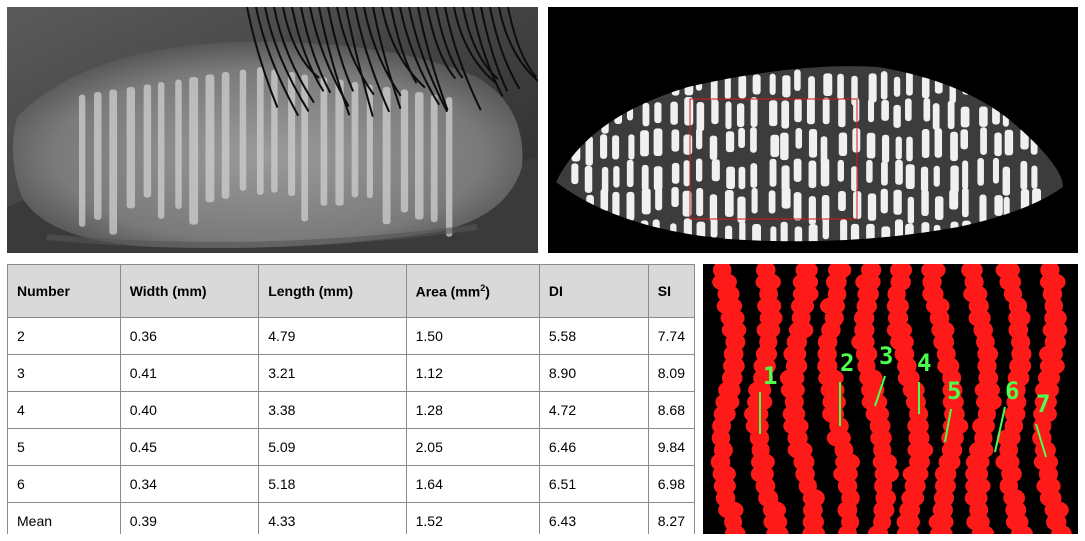  What do you see at coordinates (332, 336) in the screenshot?
I see `cell-length: 4.79` at bounding box center [332, 336].